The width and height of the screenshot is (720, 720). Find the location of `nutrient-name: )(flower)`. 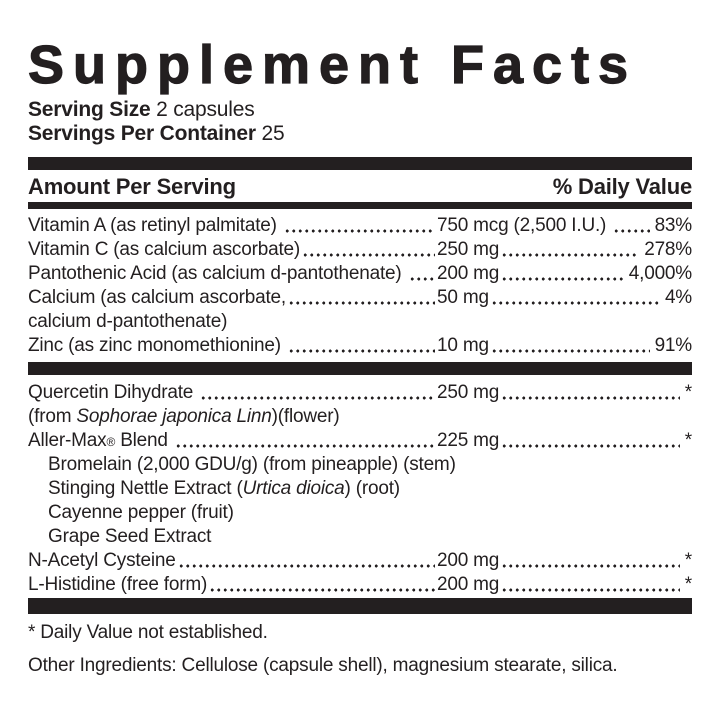

nutrient-name: )(flower) is located at coordinates (305, 416).